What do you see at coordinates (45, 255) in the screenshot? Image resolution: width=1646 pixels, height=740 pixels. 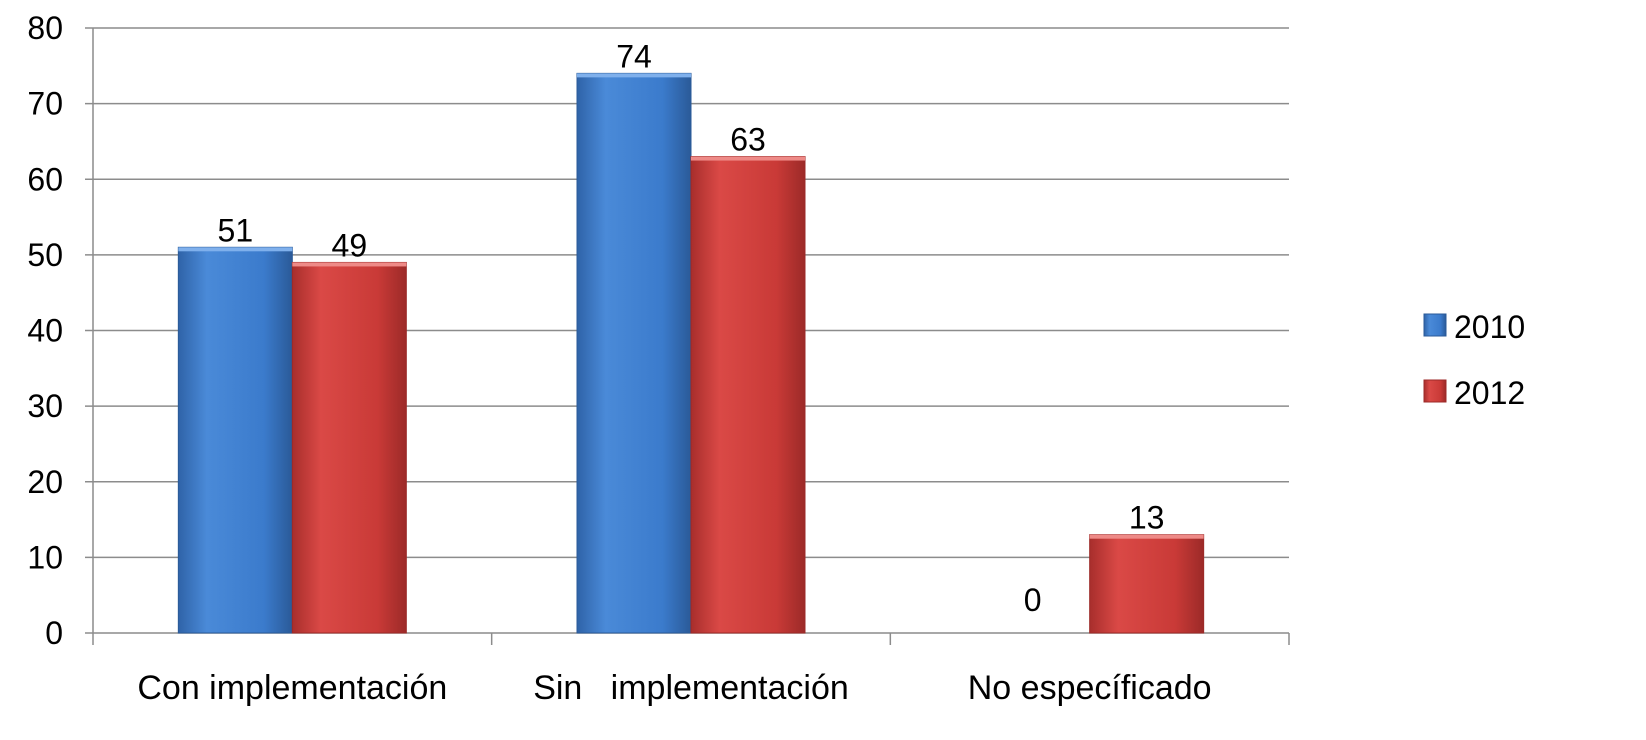 I see `y-tick-label: 50` at bounding box center [45, 255].